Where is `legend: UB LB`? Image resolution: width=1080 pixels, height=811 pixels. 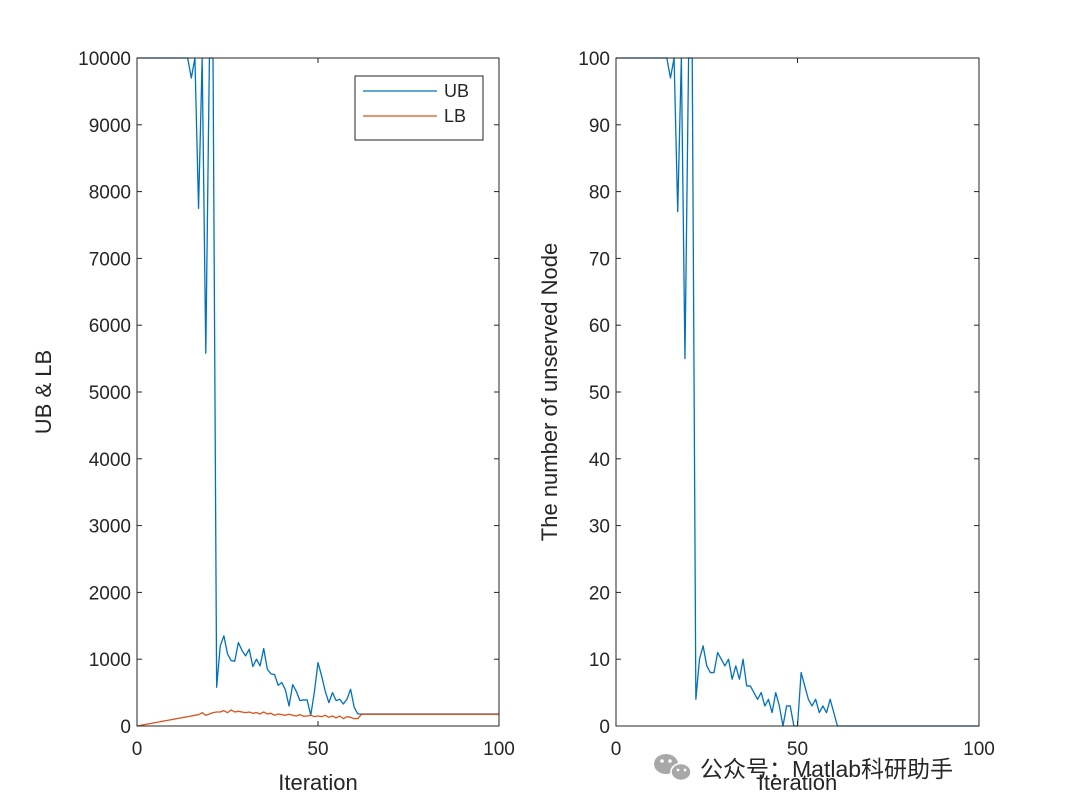
legend: UB LB is located at coordinates (419, 108).